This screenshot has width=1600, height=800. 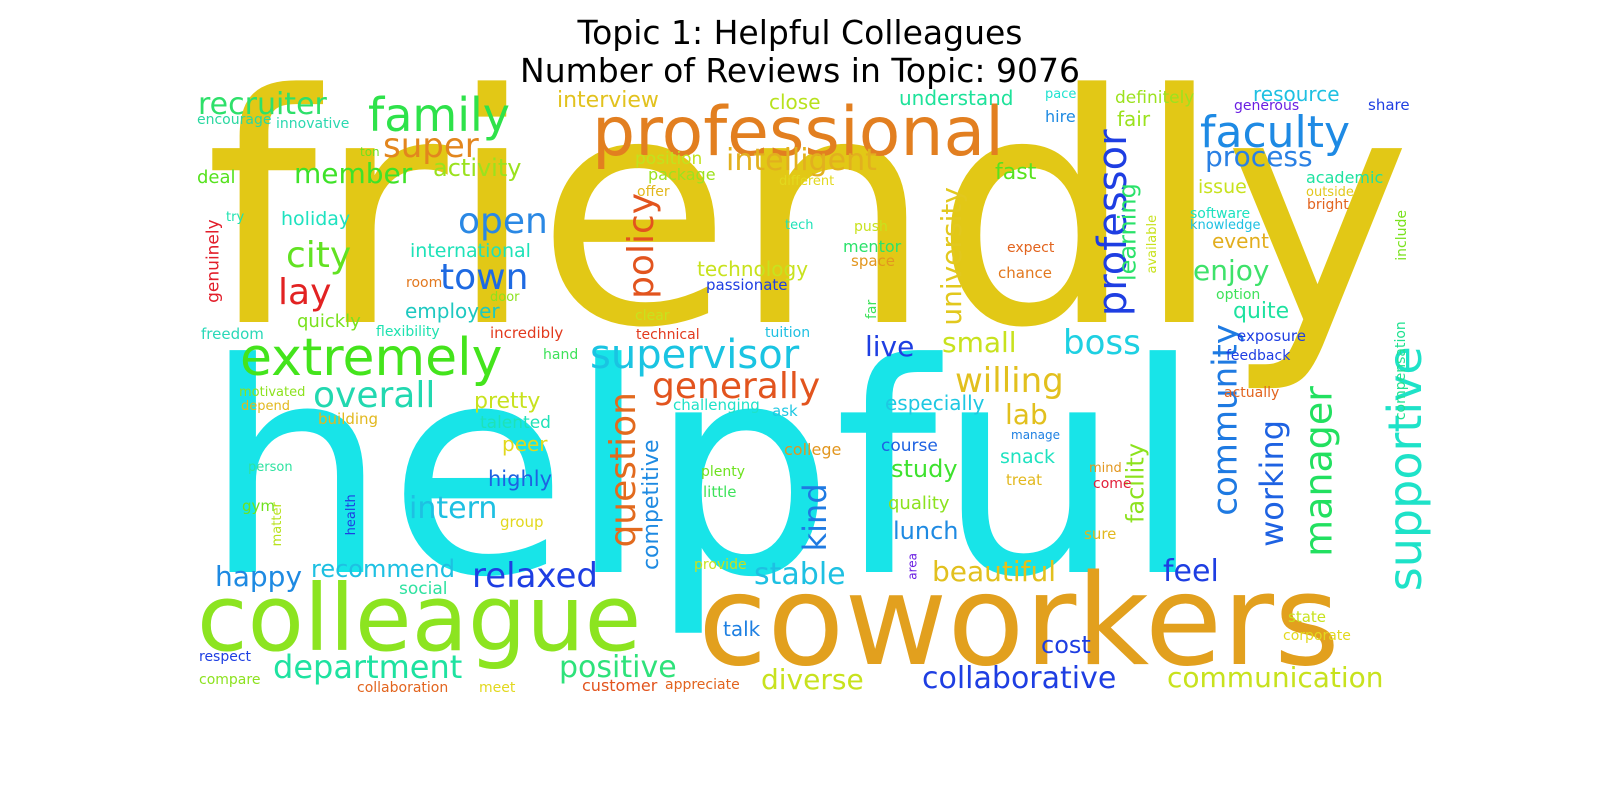 What do you see at coordinates (318, 255) in the screenshot?
I see `word-city: city` at bounding box center [318, 255].